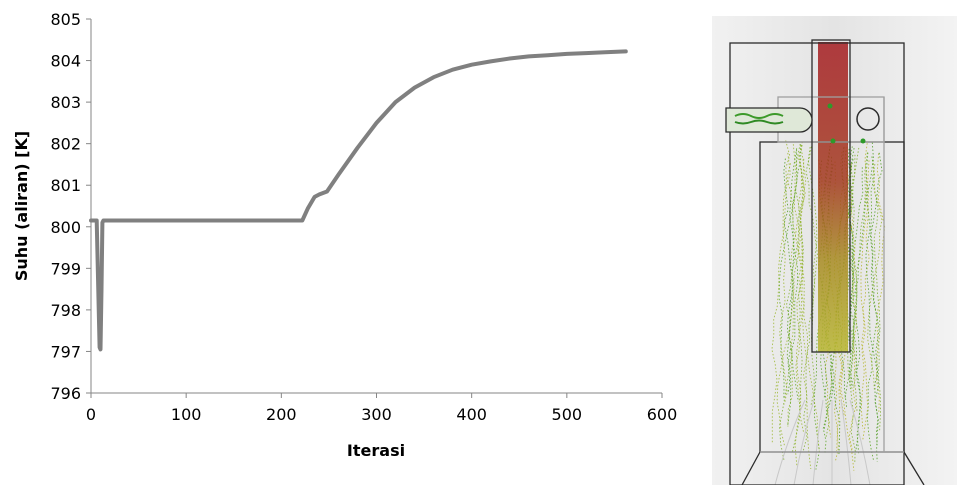 Image resolution: width=957 pixels, height=485 pixels. I want to click on x-tick-label: 600, so click(662, 414).